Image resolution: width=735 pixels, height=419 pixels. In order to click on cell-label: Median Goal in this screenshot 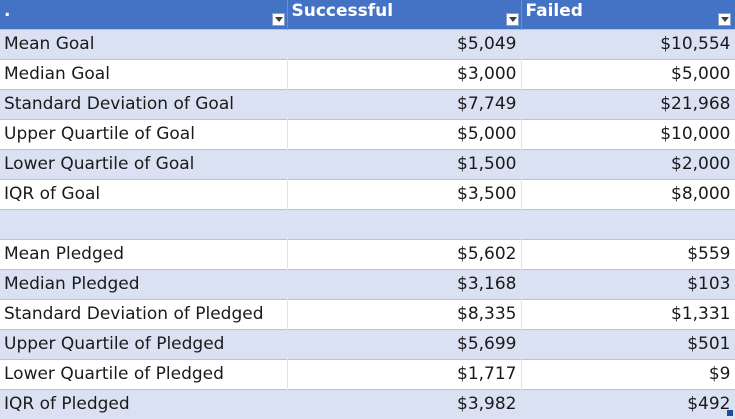, I will do `click(144, 73)`.